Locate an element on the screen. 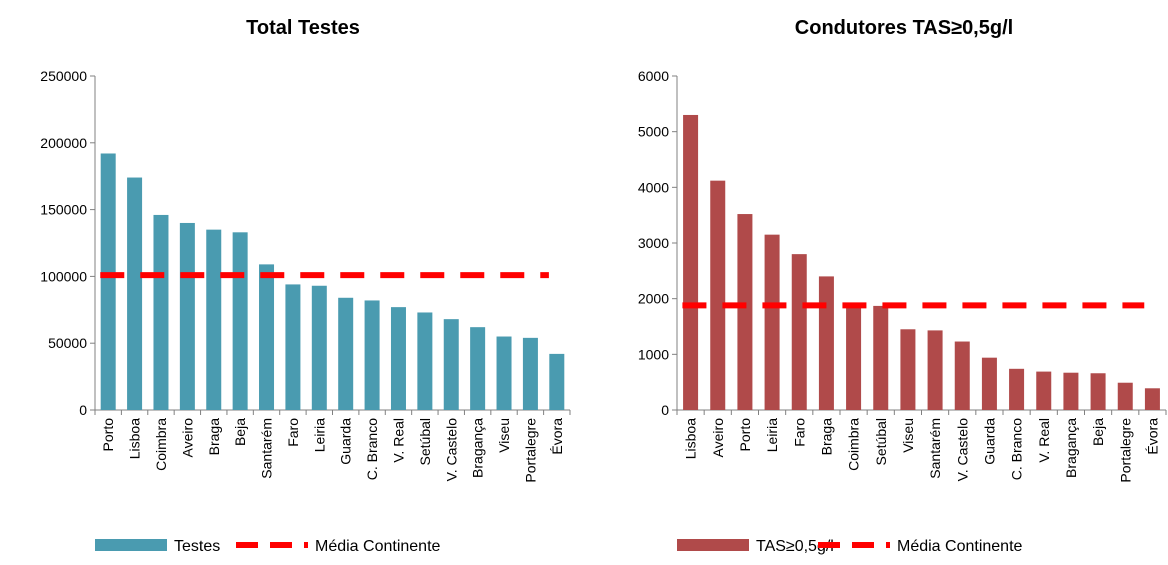 The image size is (1168, 565). y-tick-label: 3000 is located at coordinates (653, 243).